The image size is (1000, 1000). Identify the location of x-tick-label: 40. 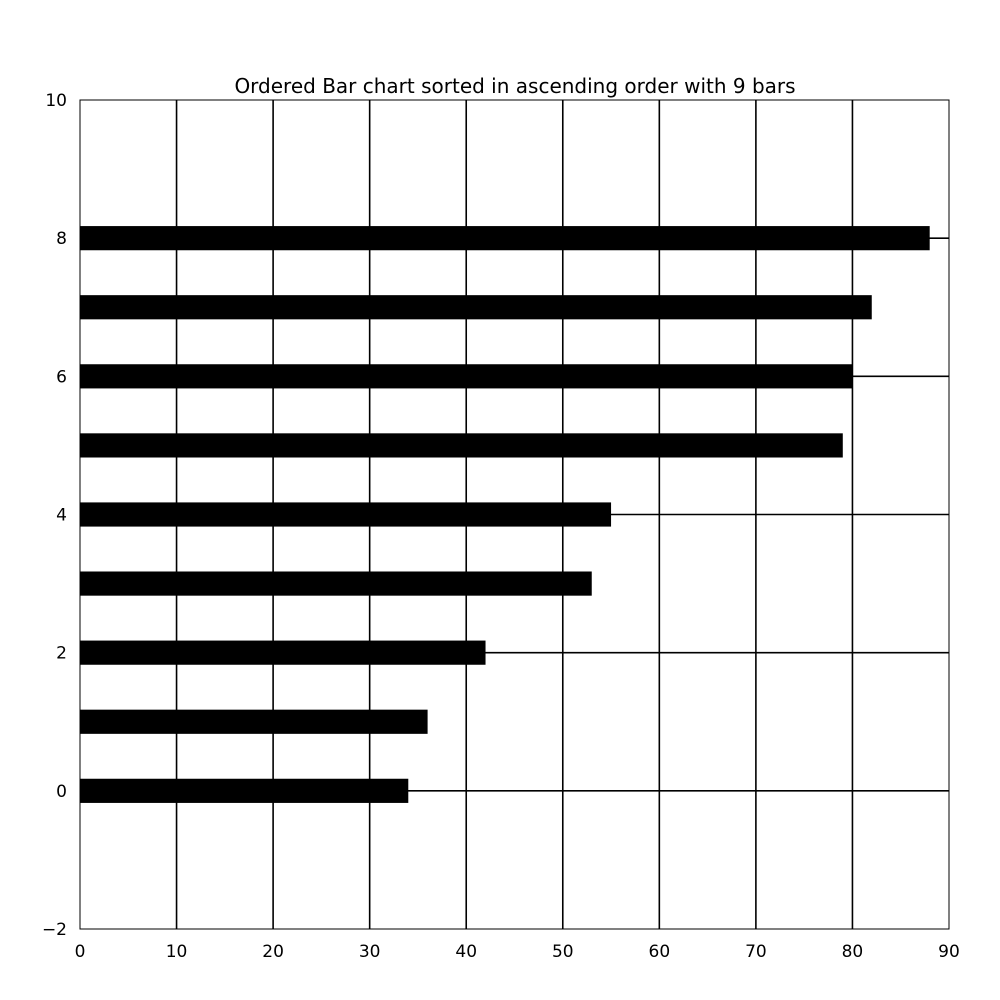
(466, 952).